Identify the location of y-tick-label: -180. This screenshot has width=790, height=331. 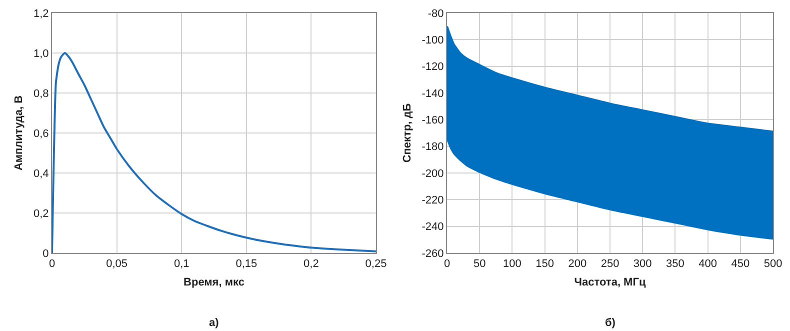
(433, 147).